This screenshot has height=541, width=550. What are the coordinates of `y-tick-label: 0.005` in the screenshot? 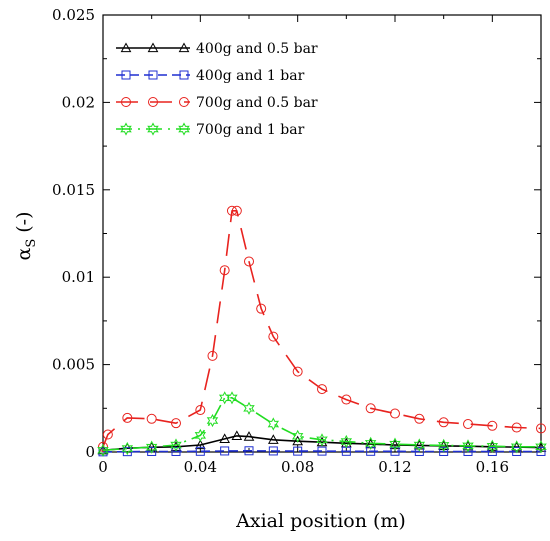 It's located at (73, 365).